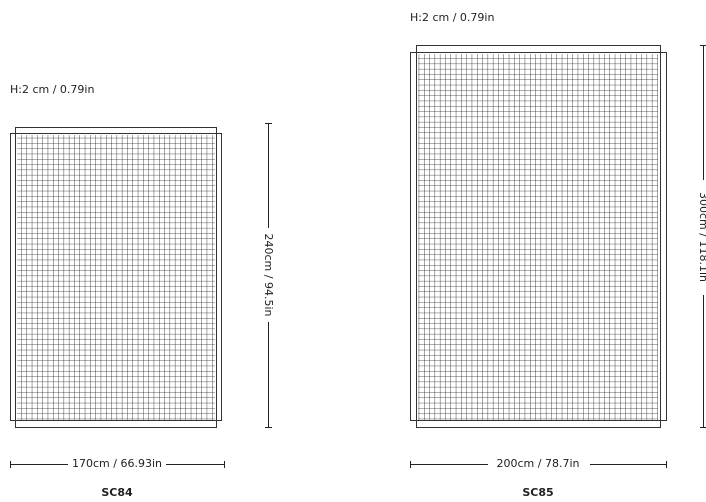  I want to click on width-label: 200cm / 78.7in, so click(538, 463).